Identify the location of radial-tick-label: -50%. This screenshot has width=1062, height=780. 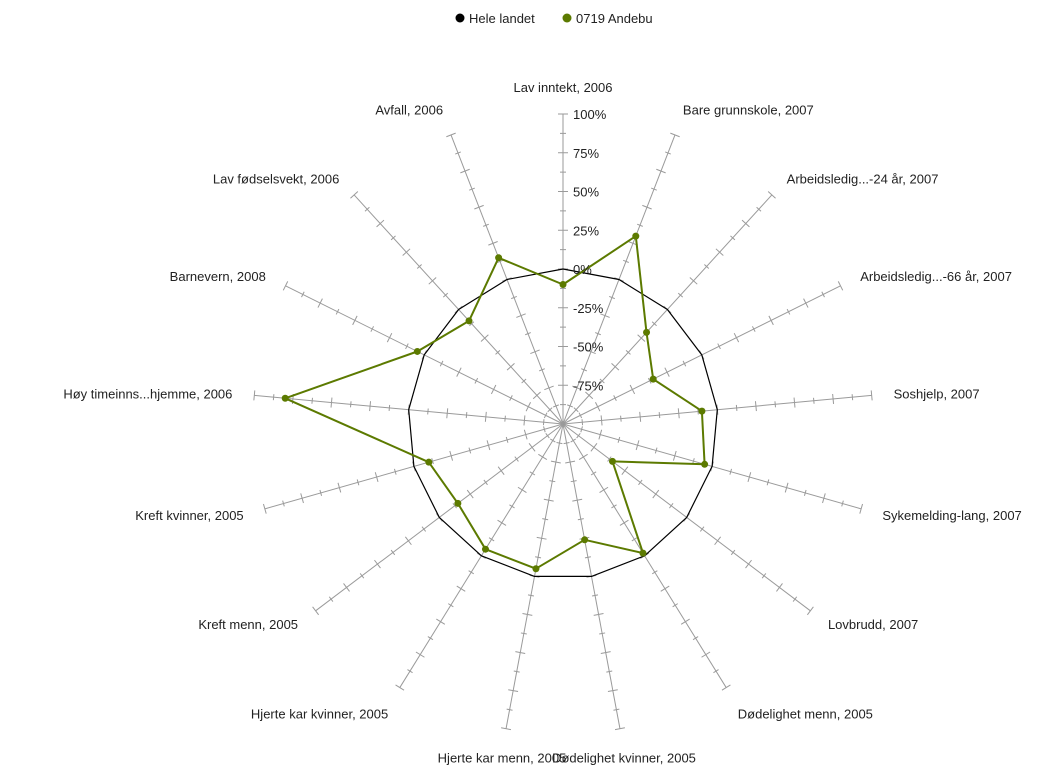
(588, 347).